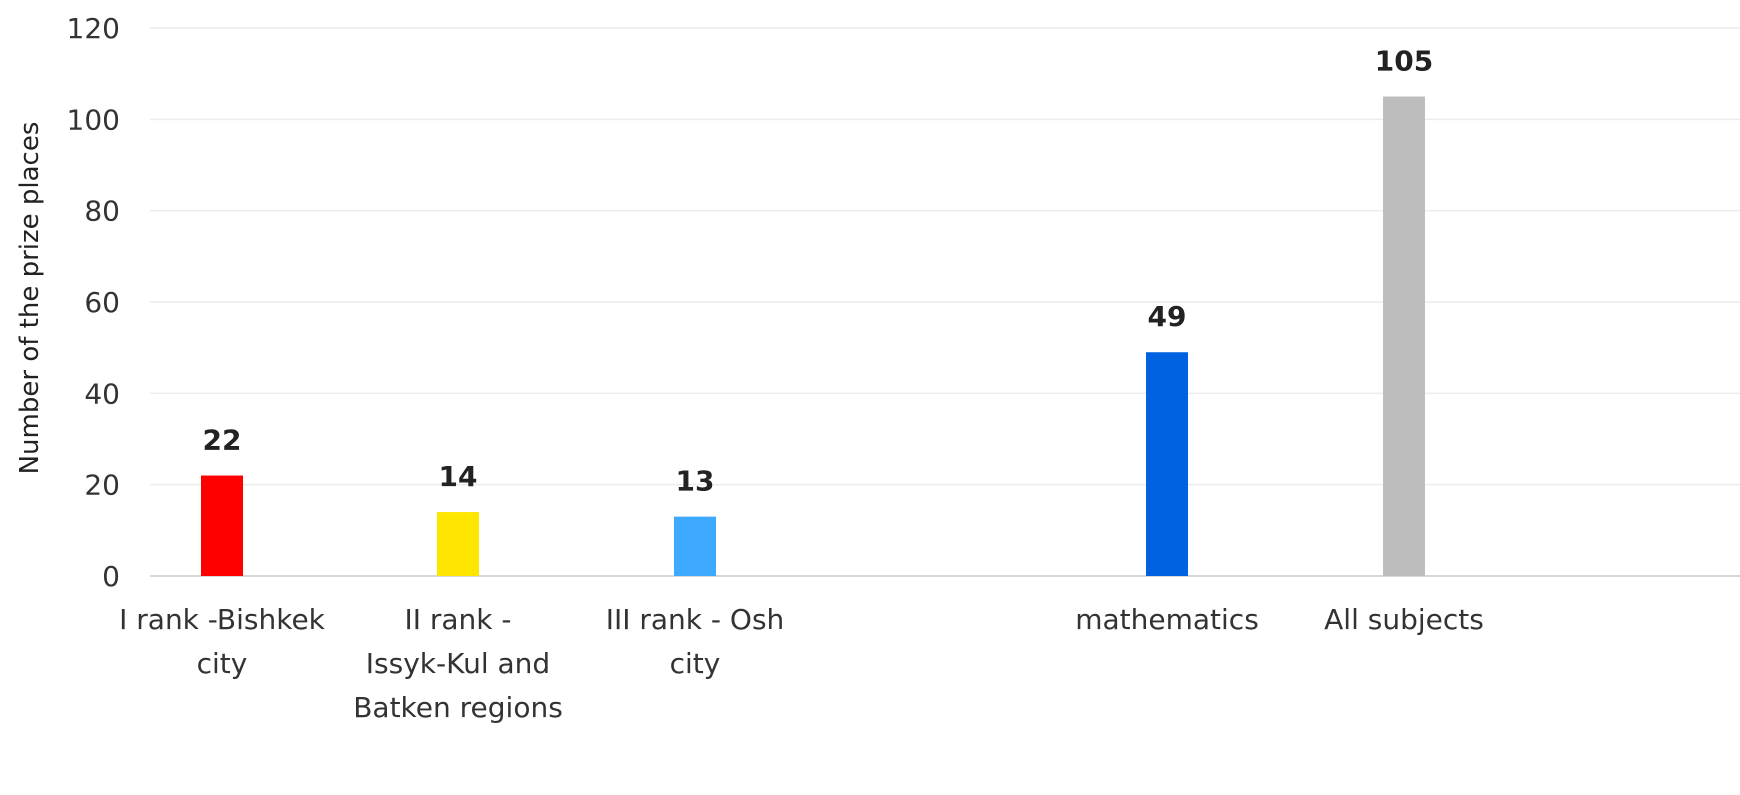 The height and width of the screenshot is (795, 1740). Describe the element at coordinates (457, 619) in the screenshot. I see `category-label-2-line-1: II rank -` at that location.